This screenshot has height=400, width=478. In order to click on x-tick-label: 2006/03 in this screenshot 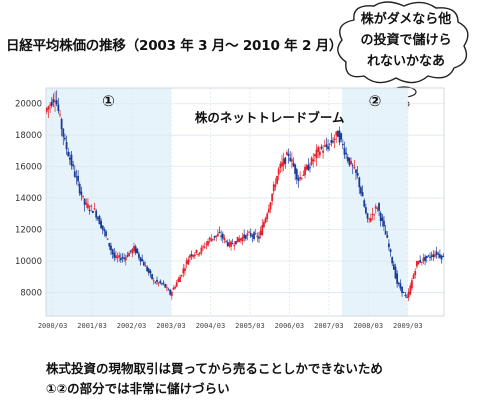, I will do `click(290, 326)`.